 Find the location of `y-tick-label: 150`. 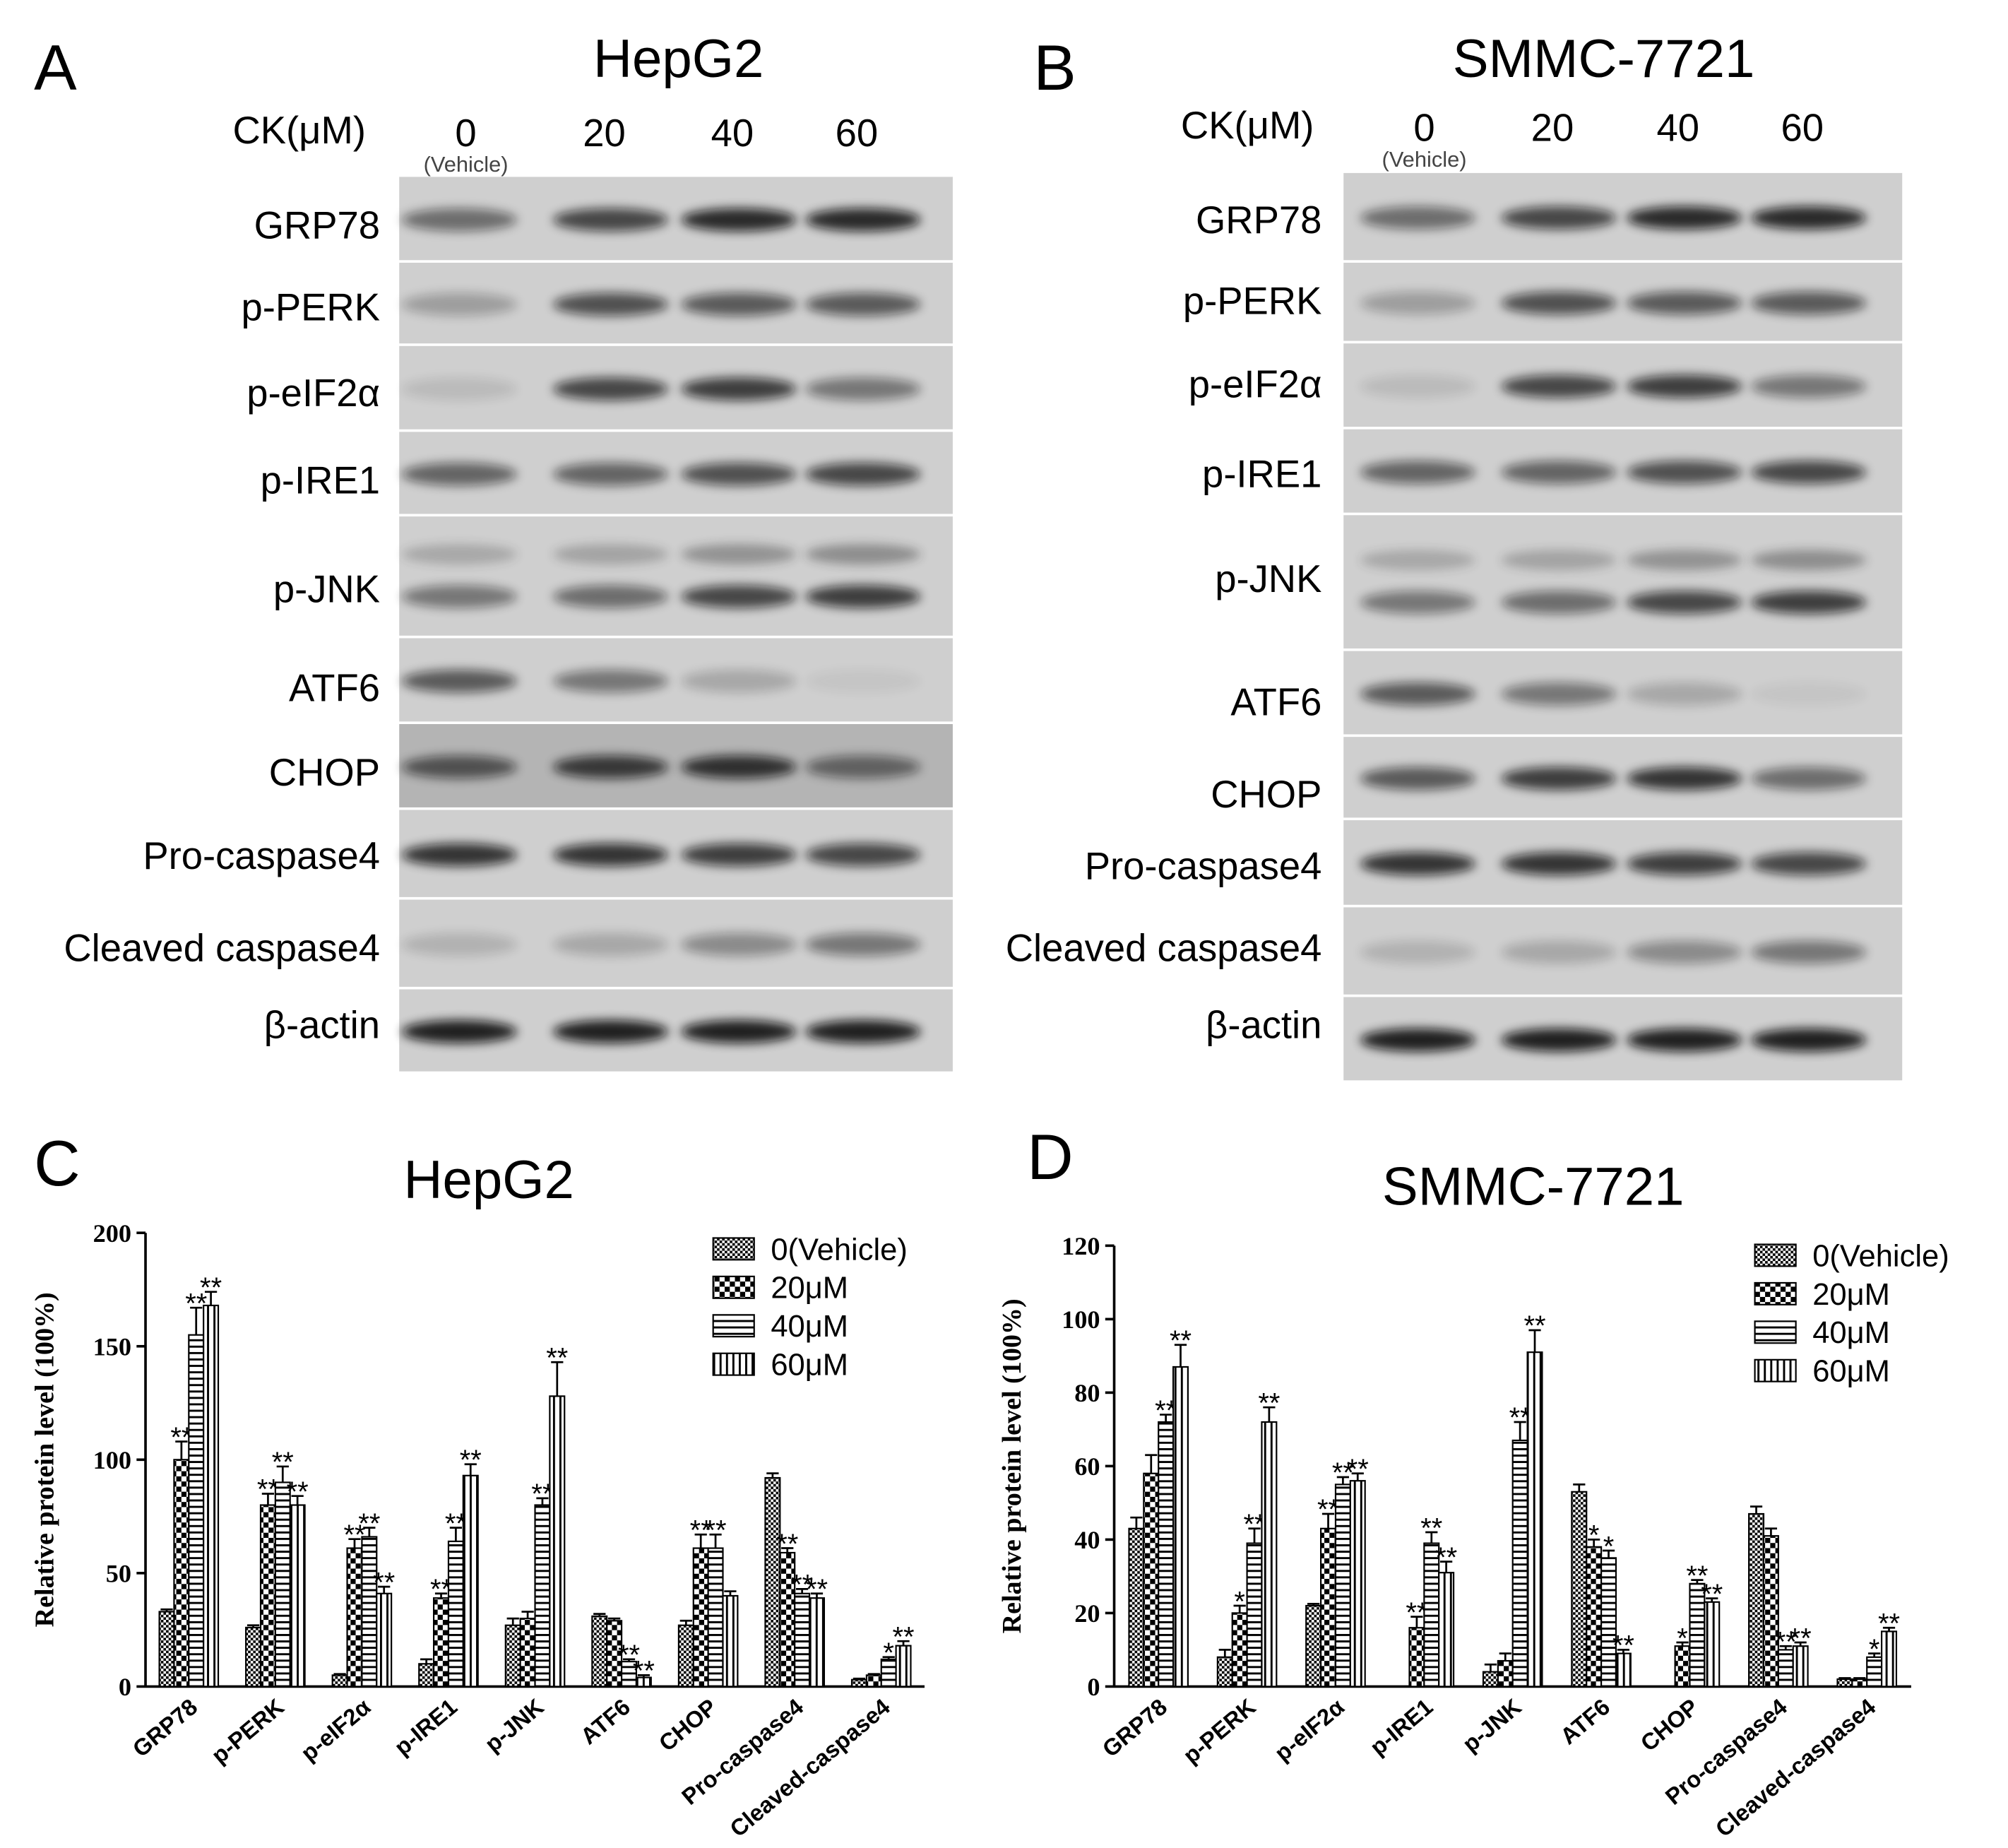

y-tick-label: 150 is located at coordinates (112, 1346).